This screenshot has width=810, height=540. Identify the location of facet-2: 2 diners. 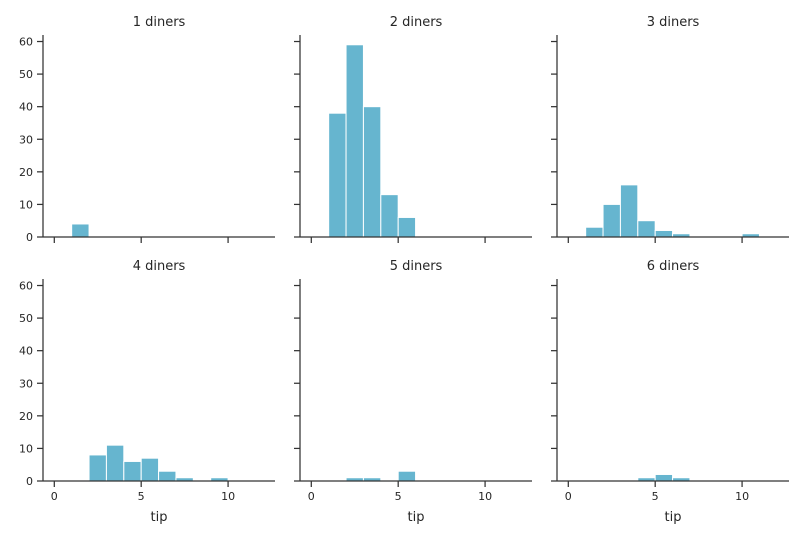
(413, 129).